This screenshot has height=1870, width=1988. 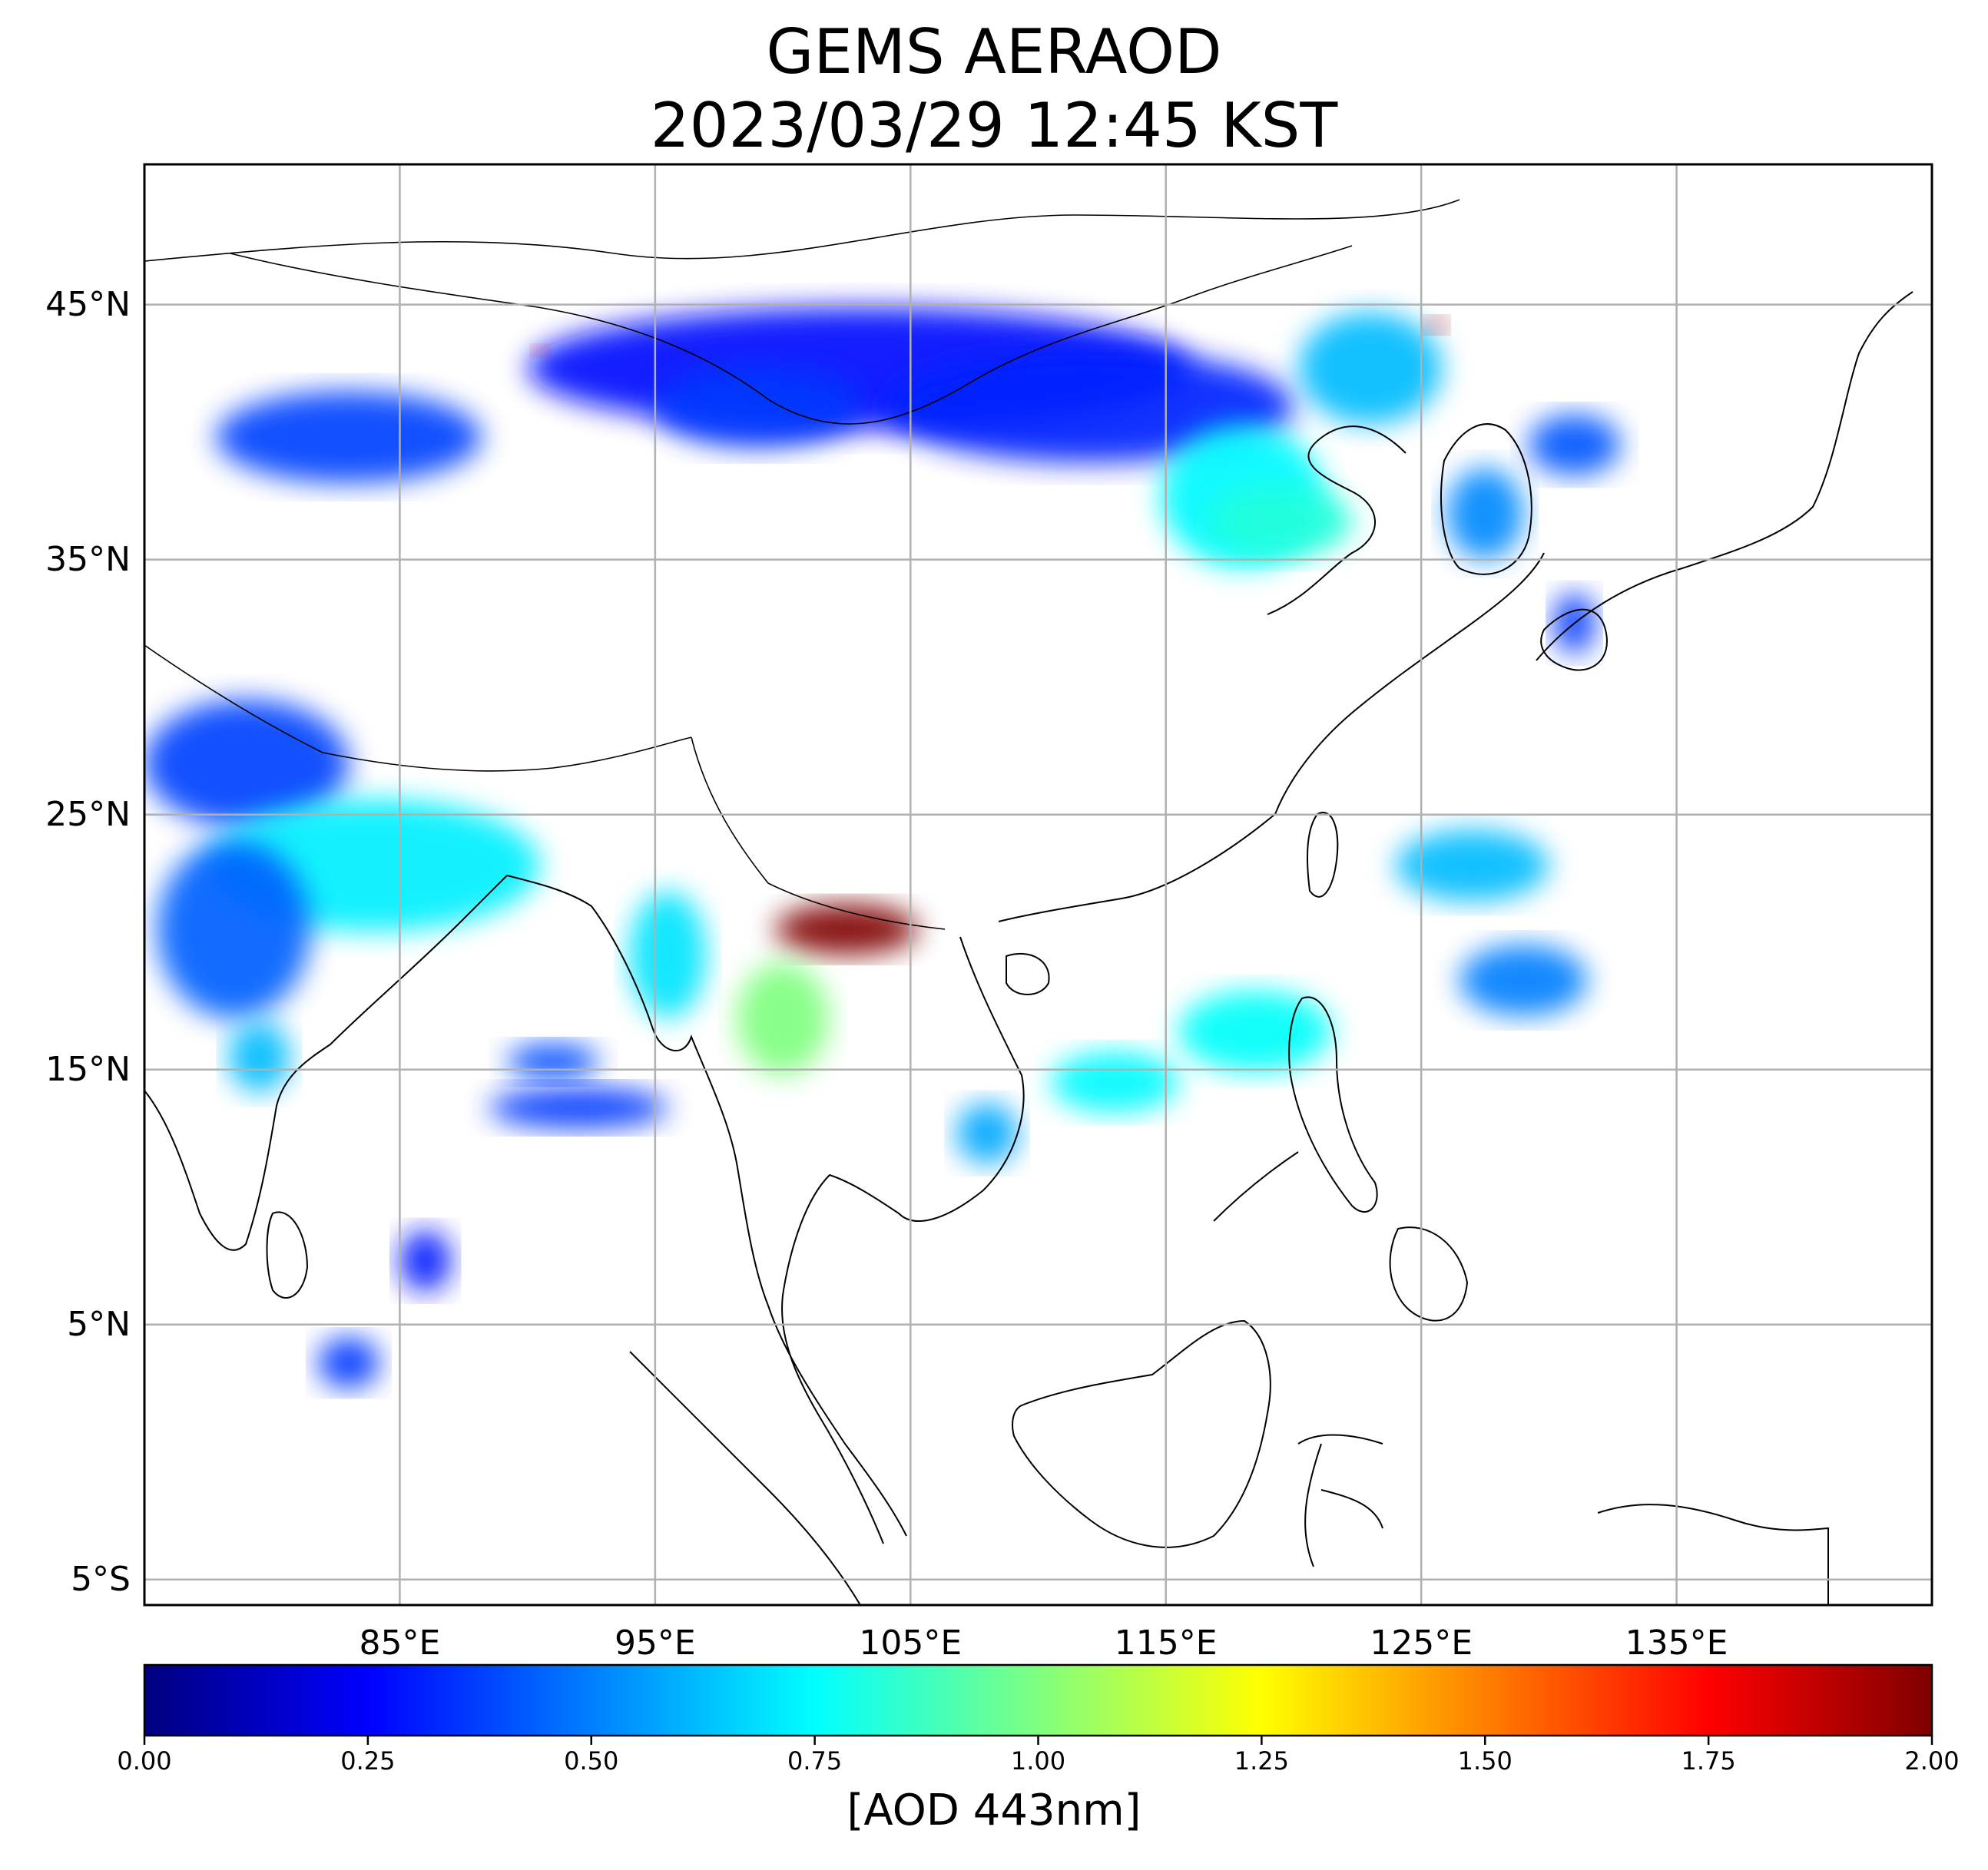 What do you see at coordinates (745, 1478) in the screenshot?
I see `coastline-sumatra` at bounding box center [745, 1478].